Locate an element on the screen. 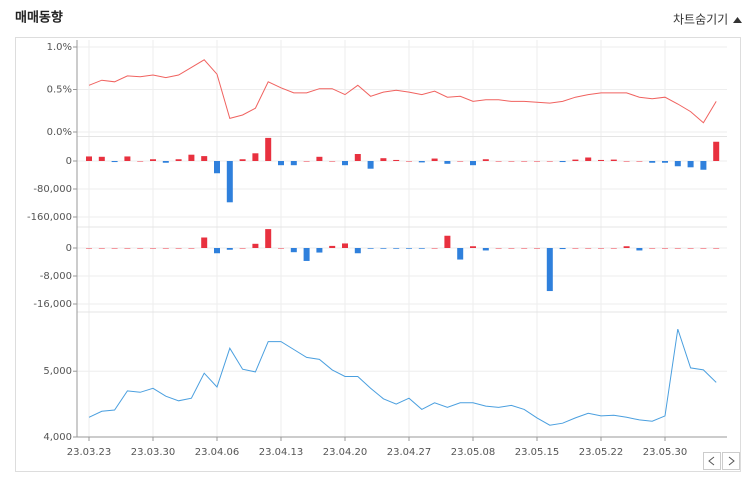 The image size is (753, 485). line is located at coordinates (402, 91).